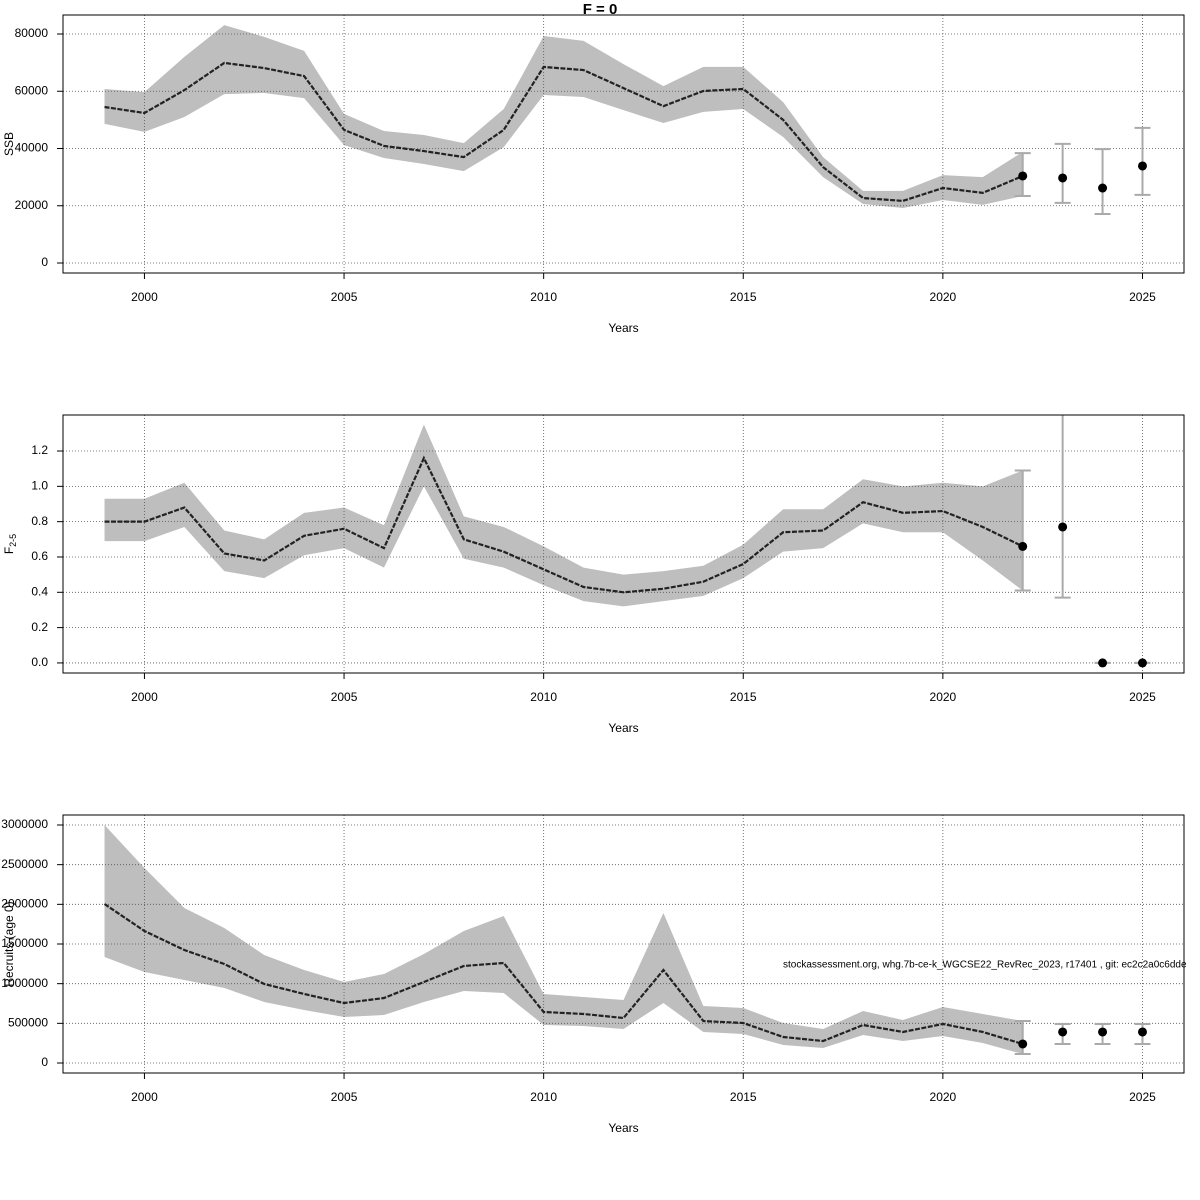 The width and height of the screenshot is (1200, 1200). Describe the element at coordinates (32, 90) in the screenshot. I see `y-tick-label: 60000` at that location.